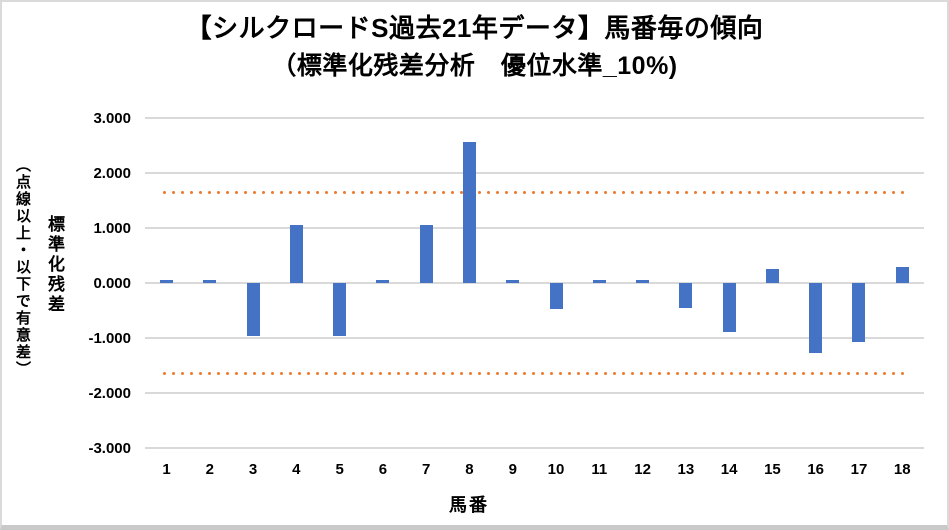 The image size is (949, 530). I want to click on y-axis-subtitle: （点線以上・以下で有意差）, so click(22, 267).